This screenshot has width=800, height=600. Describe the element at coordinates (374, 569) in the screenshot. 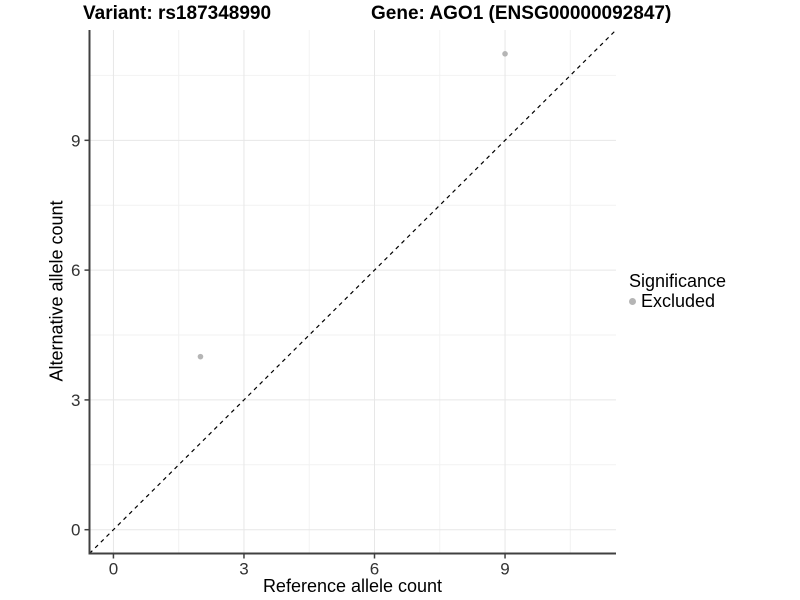

I see `x-tick-label: 6` at that location.